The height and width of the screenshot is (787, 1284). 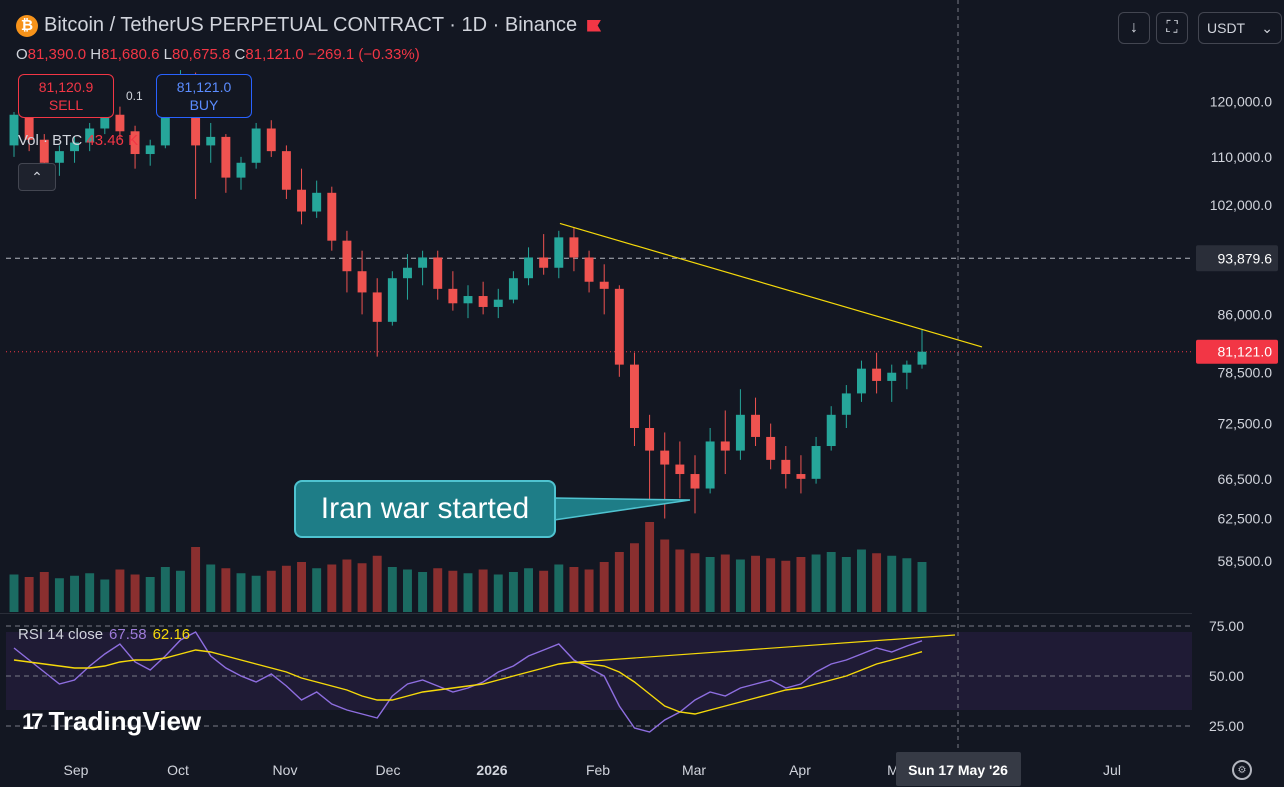 I want to click on currency-select: USDT ⌄, so click(x=1240, y=28).